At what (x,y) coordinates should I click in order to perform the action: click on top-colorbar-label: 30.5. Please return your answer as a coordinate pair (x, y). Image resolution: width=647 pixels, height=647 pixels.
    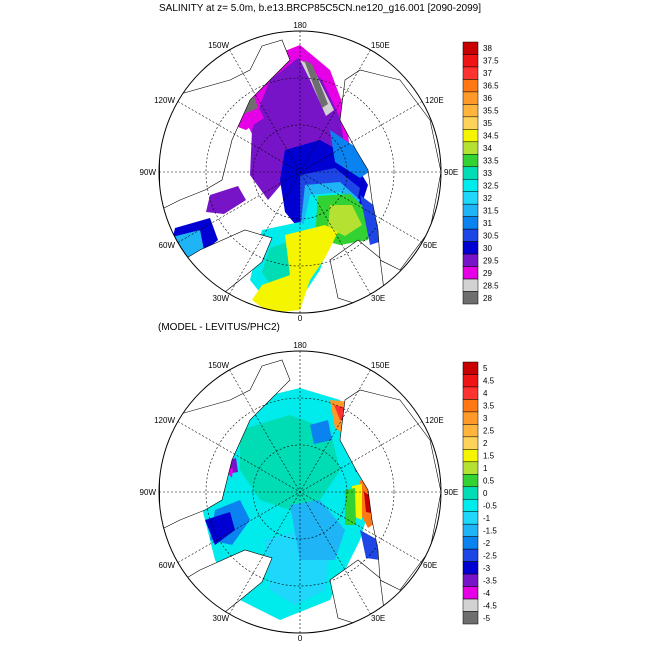
    Looking at the image, I should click on (491, 235).